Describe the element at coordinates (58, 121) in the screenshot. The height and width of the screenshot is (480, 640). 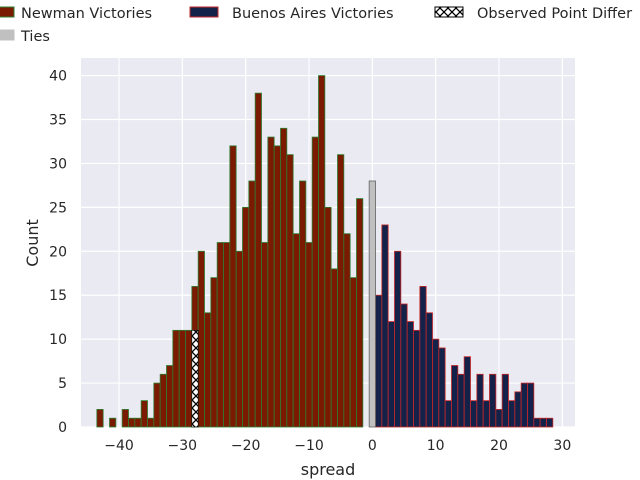
I see `y-tick-label: 35` at that location.